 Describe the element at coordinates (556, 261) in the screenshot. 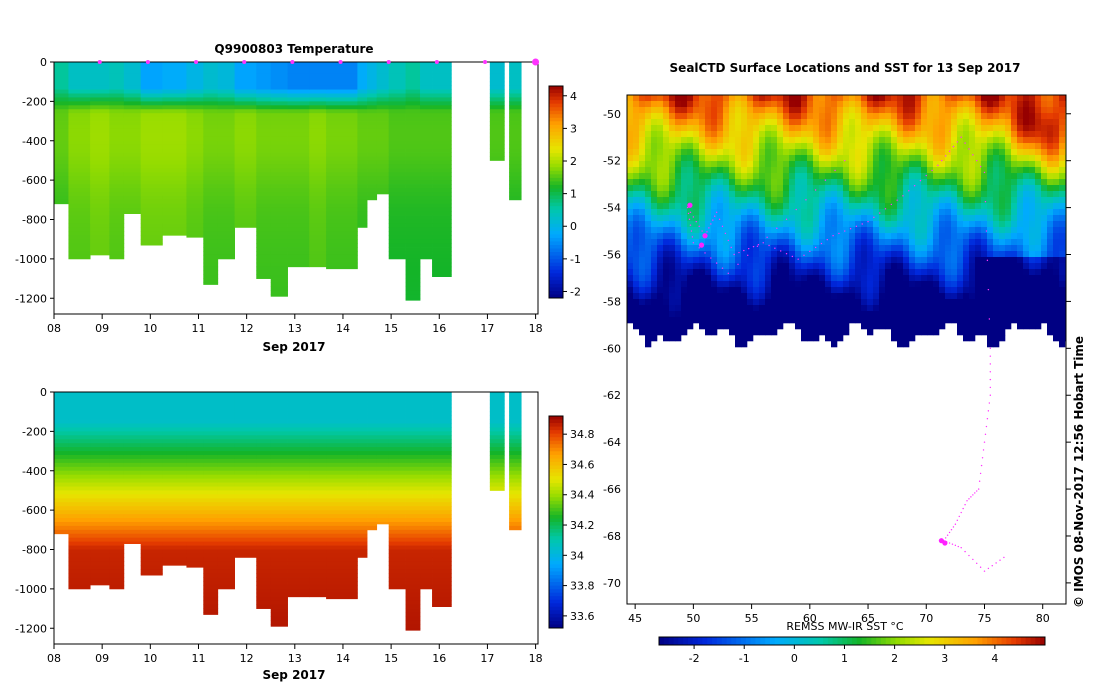

I see `colorbar-segment` at that location.